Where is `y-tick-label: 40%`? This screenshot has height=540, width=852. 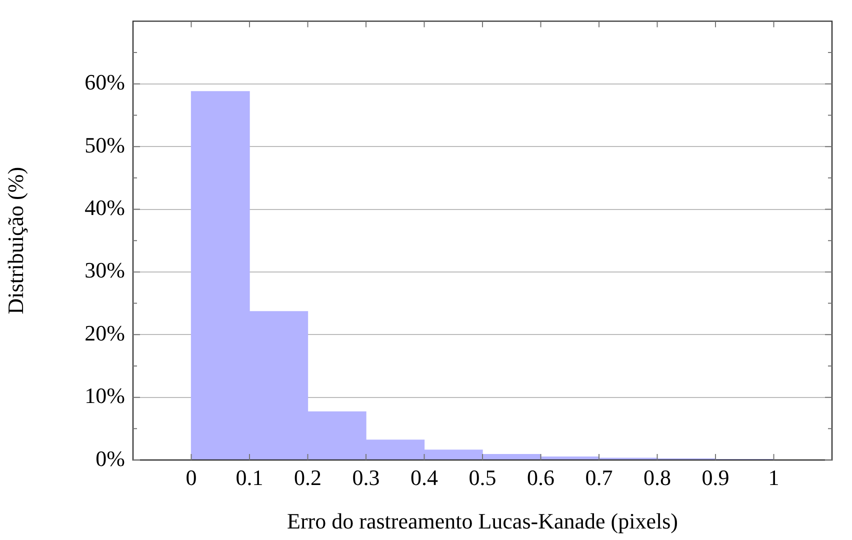 y-tick-label: 40% is located at coordinates (104, 207).